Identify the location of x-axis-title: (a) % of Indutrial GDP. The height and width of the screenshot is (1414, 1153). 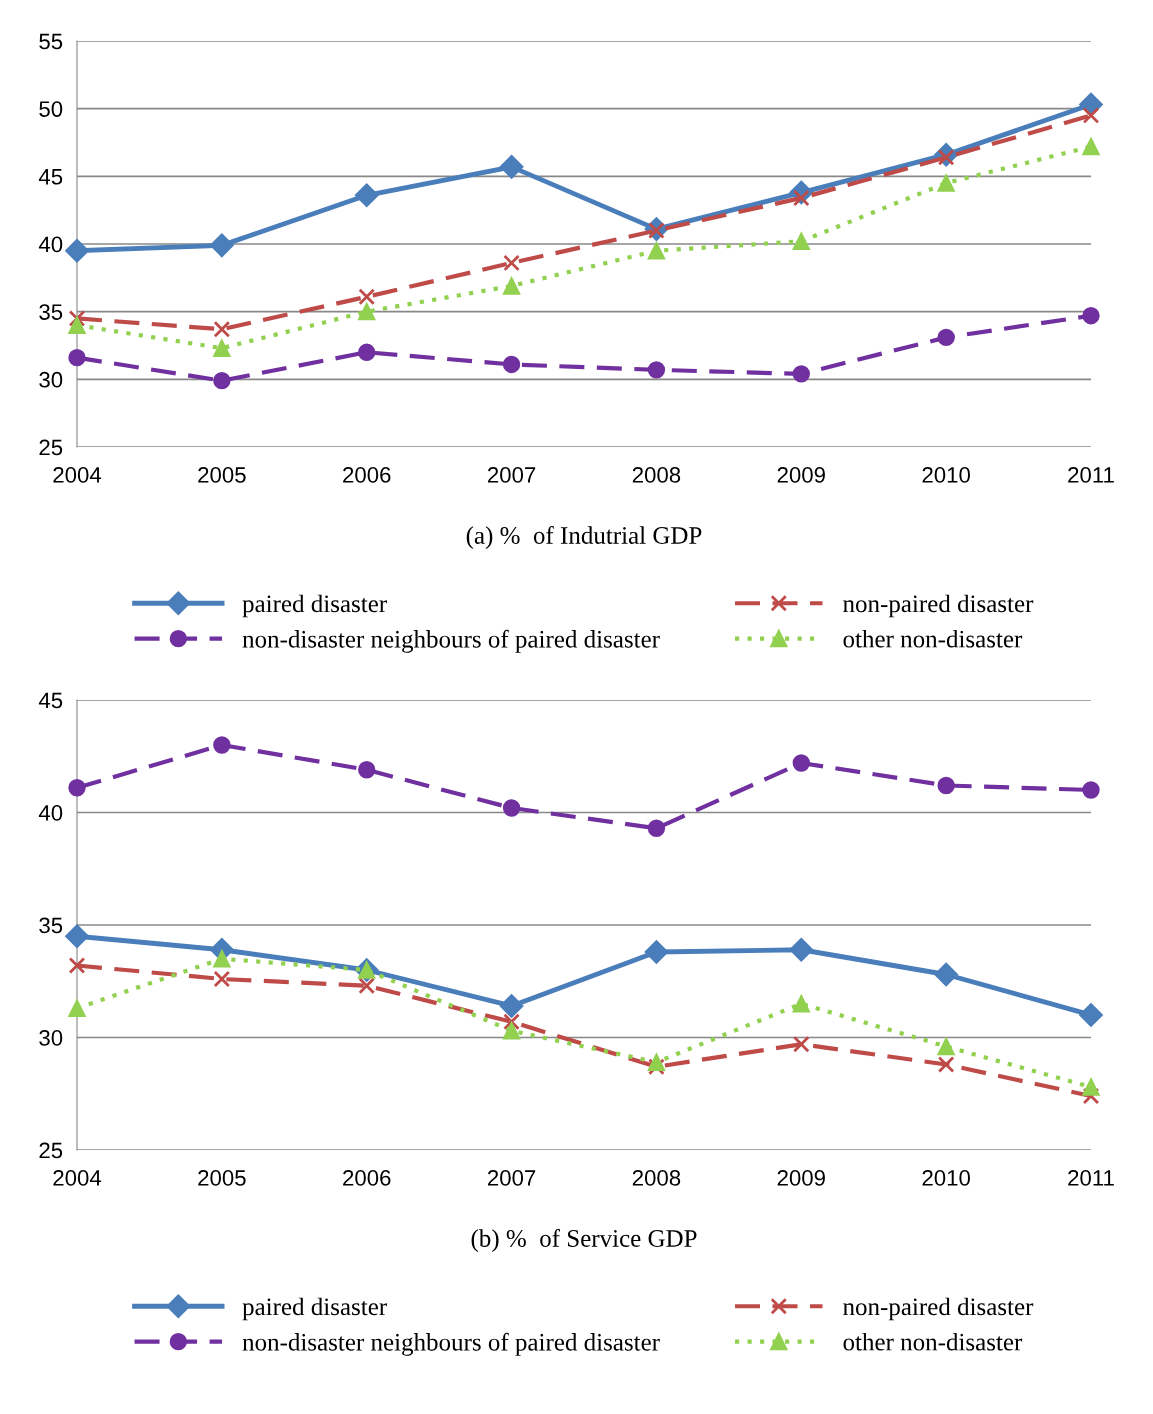
(584, 537).